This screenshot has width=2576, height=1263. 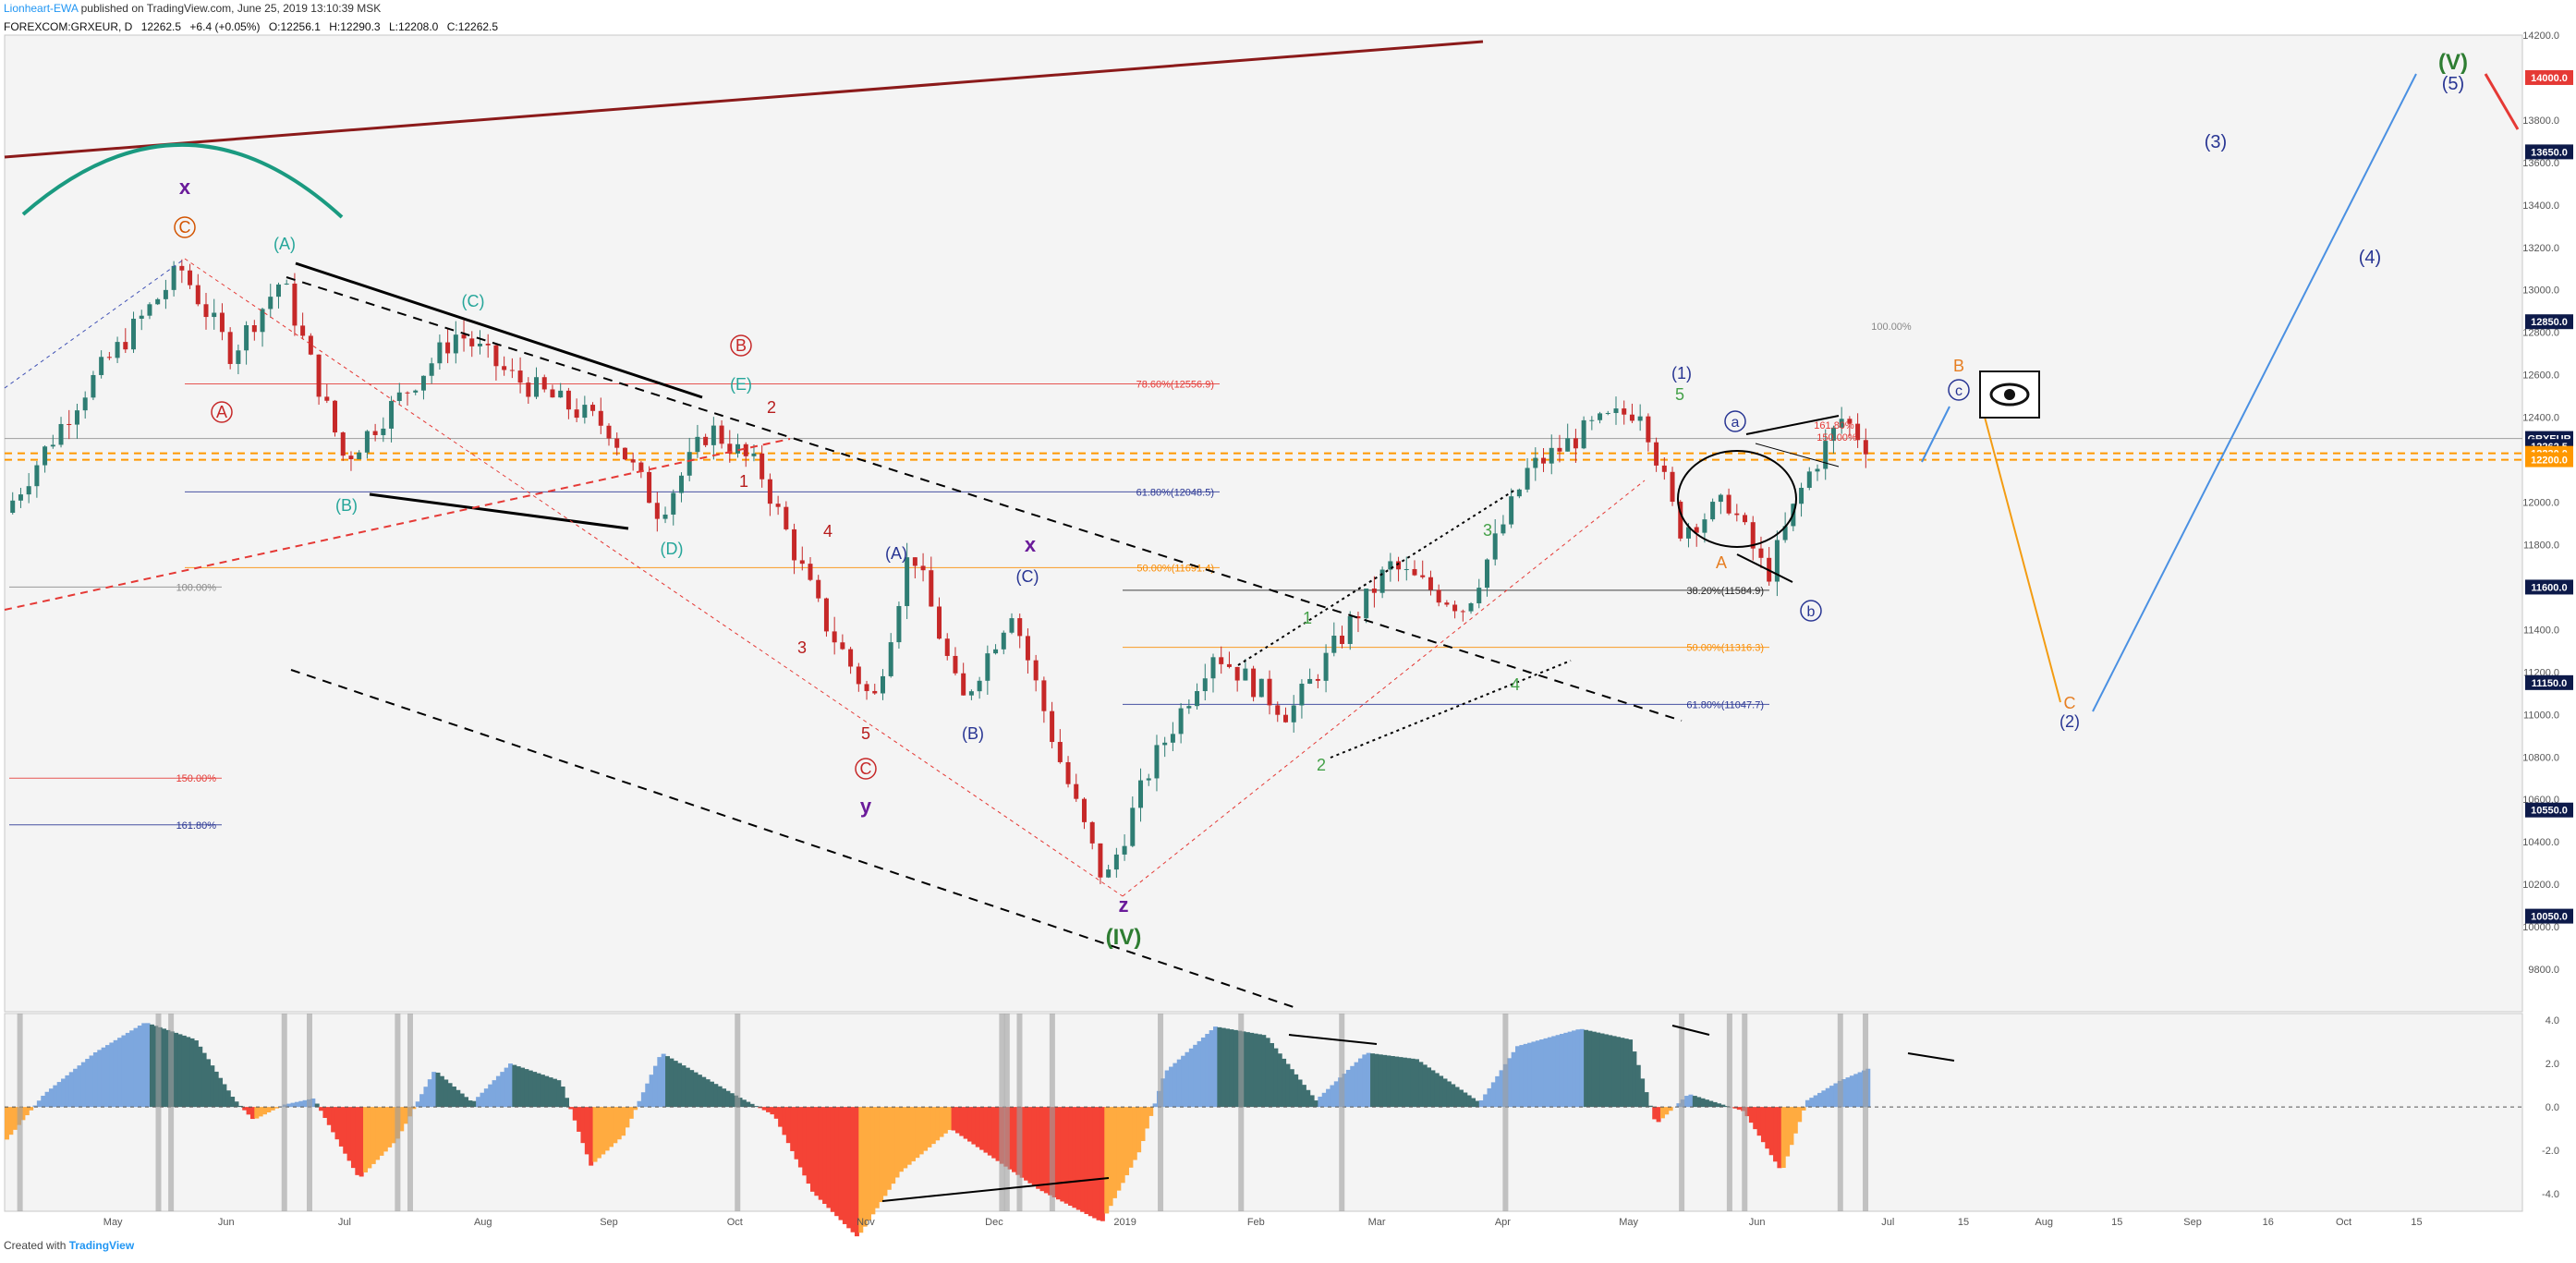 What do you see at coordinates (1175, 492) in the screenshot?
I see `fib-level-label: 61.80%(12048.5)` at bounding box center [1175, 492].